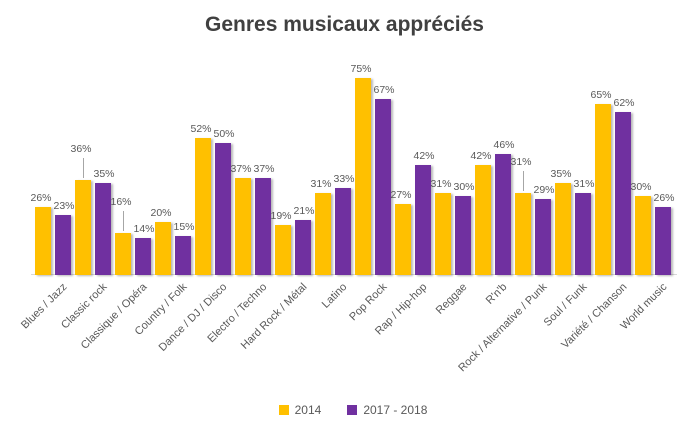 Image resolution: width=689 pixels, height=439 pixels. Describe the element at coordinates (81, 149) in the screenshot. I see `data-label-2014: 36%` at that location.